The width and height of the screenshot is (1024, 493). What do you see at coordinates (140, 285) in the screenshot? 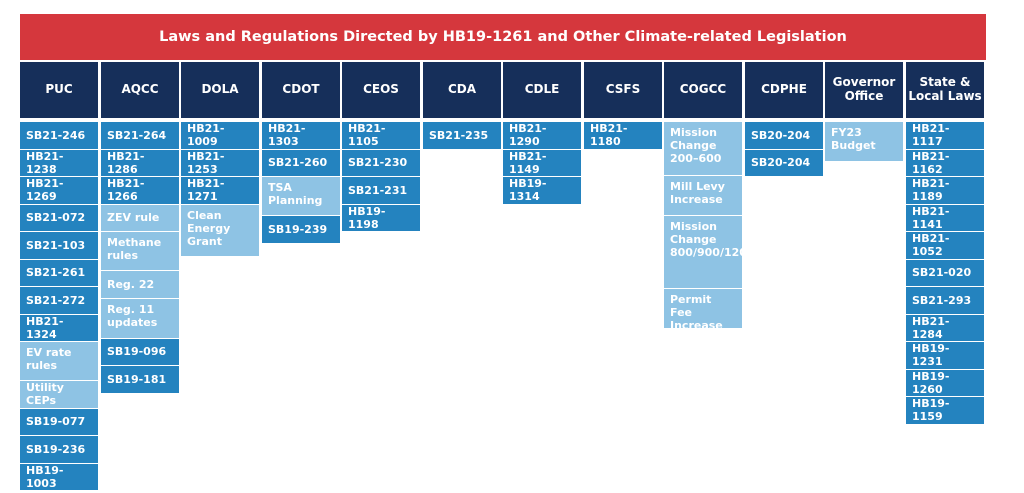
I see `legislation-cell: Reg. 22` at bounding box center [140, 285].